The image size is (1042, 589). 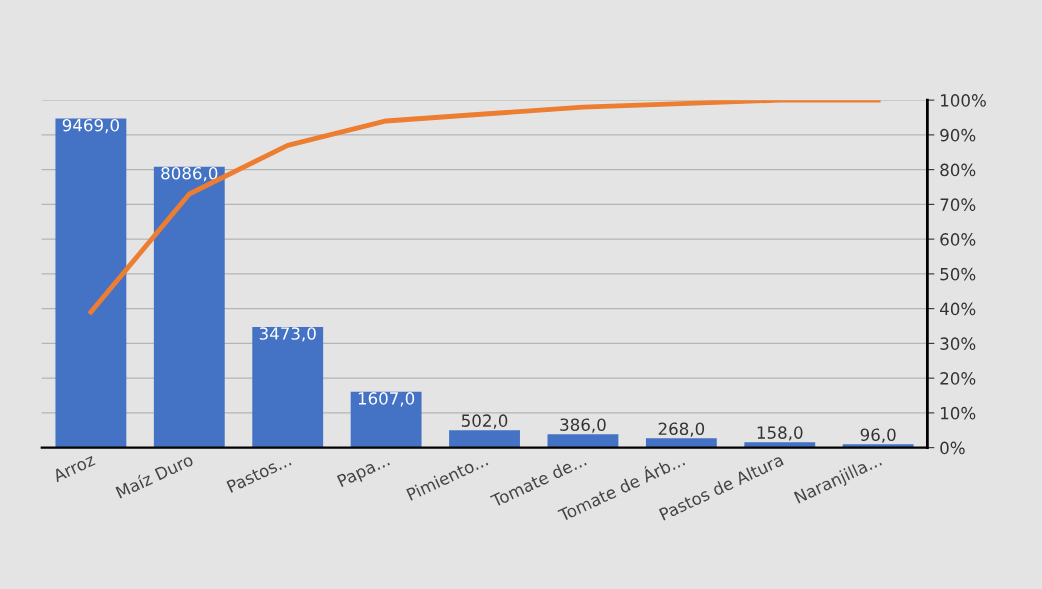 What do you see at coordinates (958, 343) in the screenshot?
I see `y-tick-label: 30%` at bounding box center [958, 343].